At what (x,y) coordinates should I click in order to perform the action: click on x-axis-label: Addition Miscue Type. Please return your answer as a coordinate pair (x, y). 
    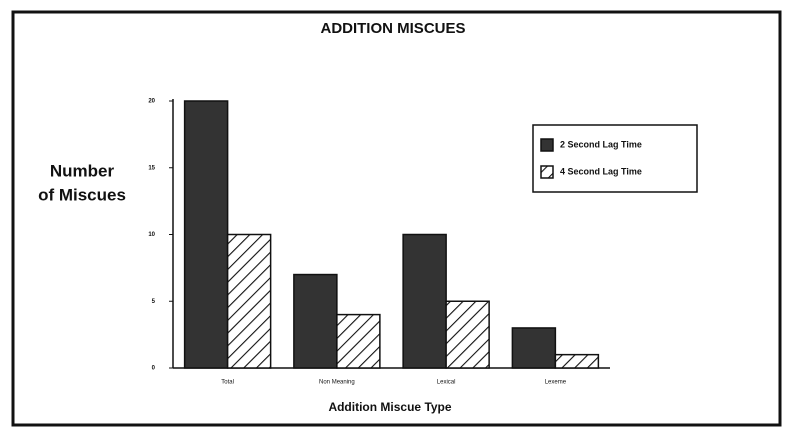
    Looking at the image, I should click on (389, 407).